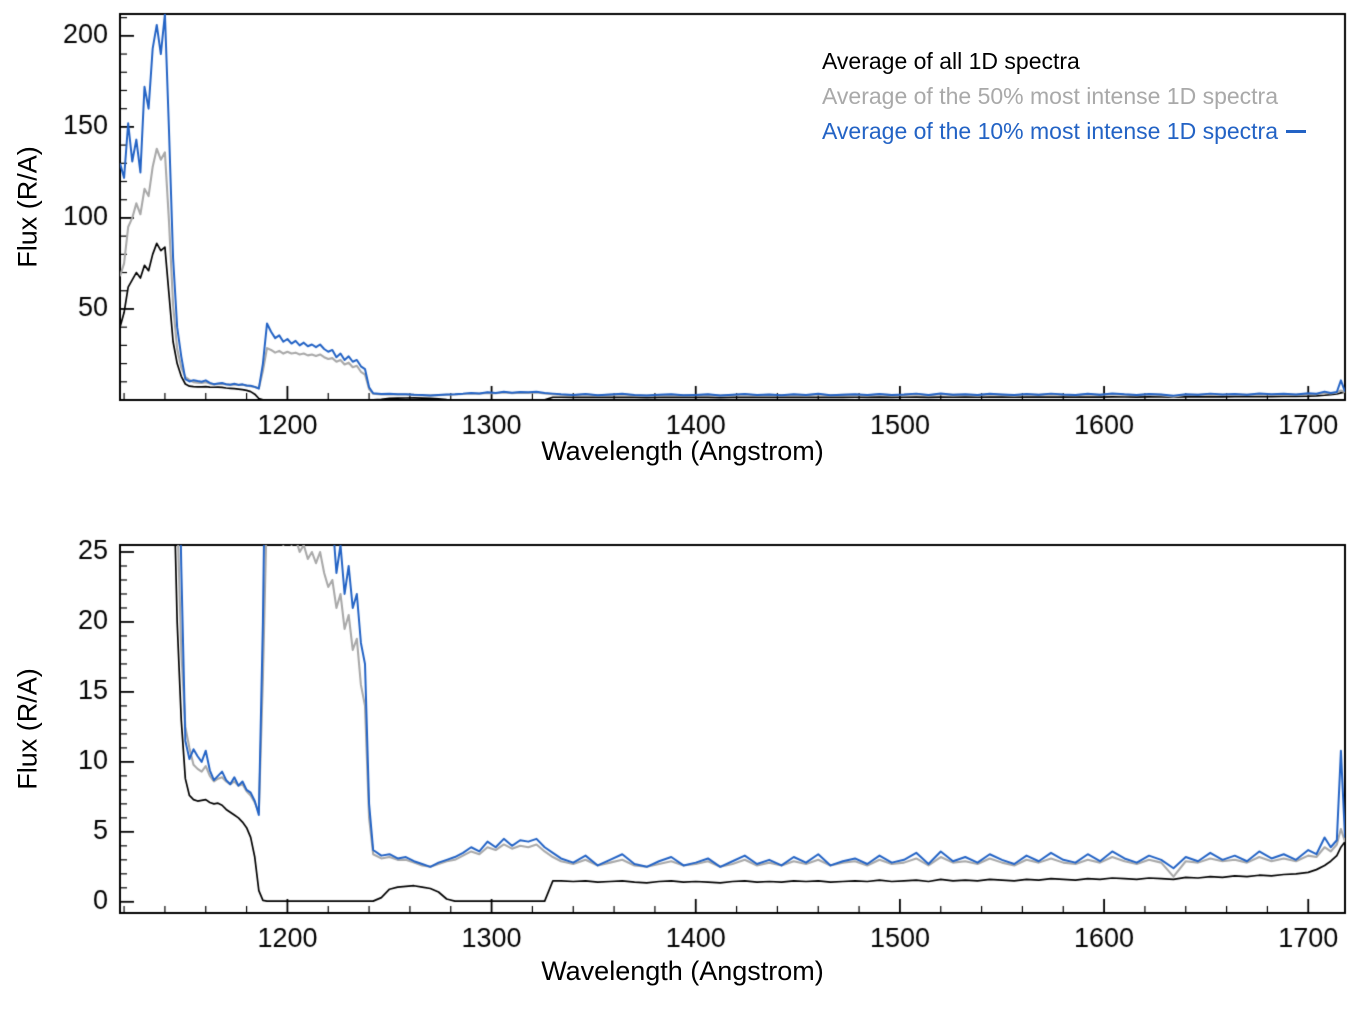 The height and width of the screenshot is (1018, 1365). I want to click on legend-line-sample, so click(1296, 131).